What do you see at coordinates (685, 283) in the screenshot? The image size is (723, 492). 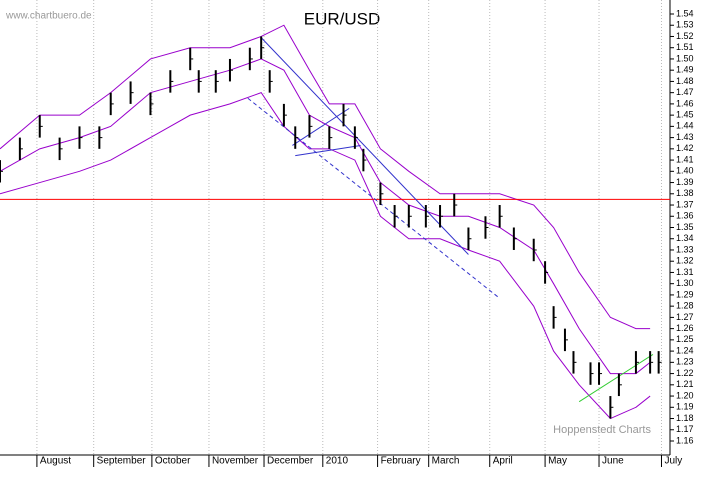 I see `y-tick-label: 1.30` at bounding box center [685, 283].